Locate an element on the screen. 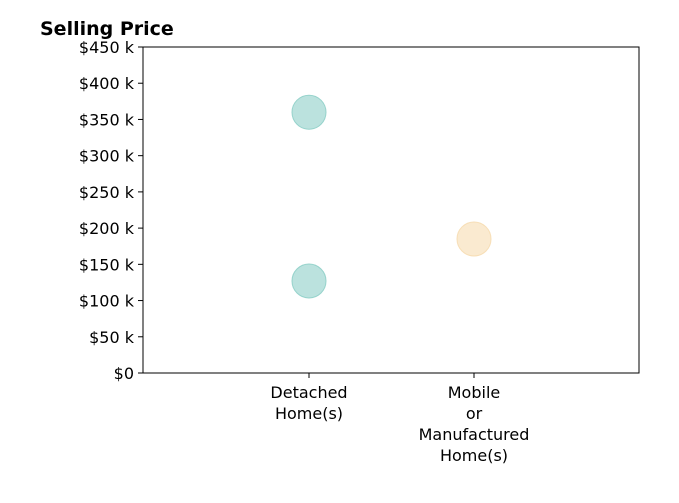 The height and width of the screenshot is (503, 679). chart-title: Selling Price is located at coordinates (107, 29).